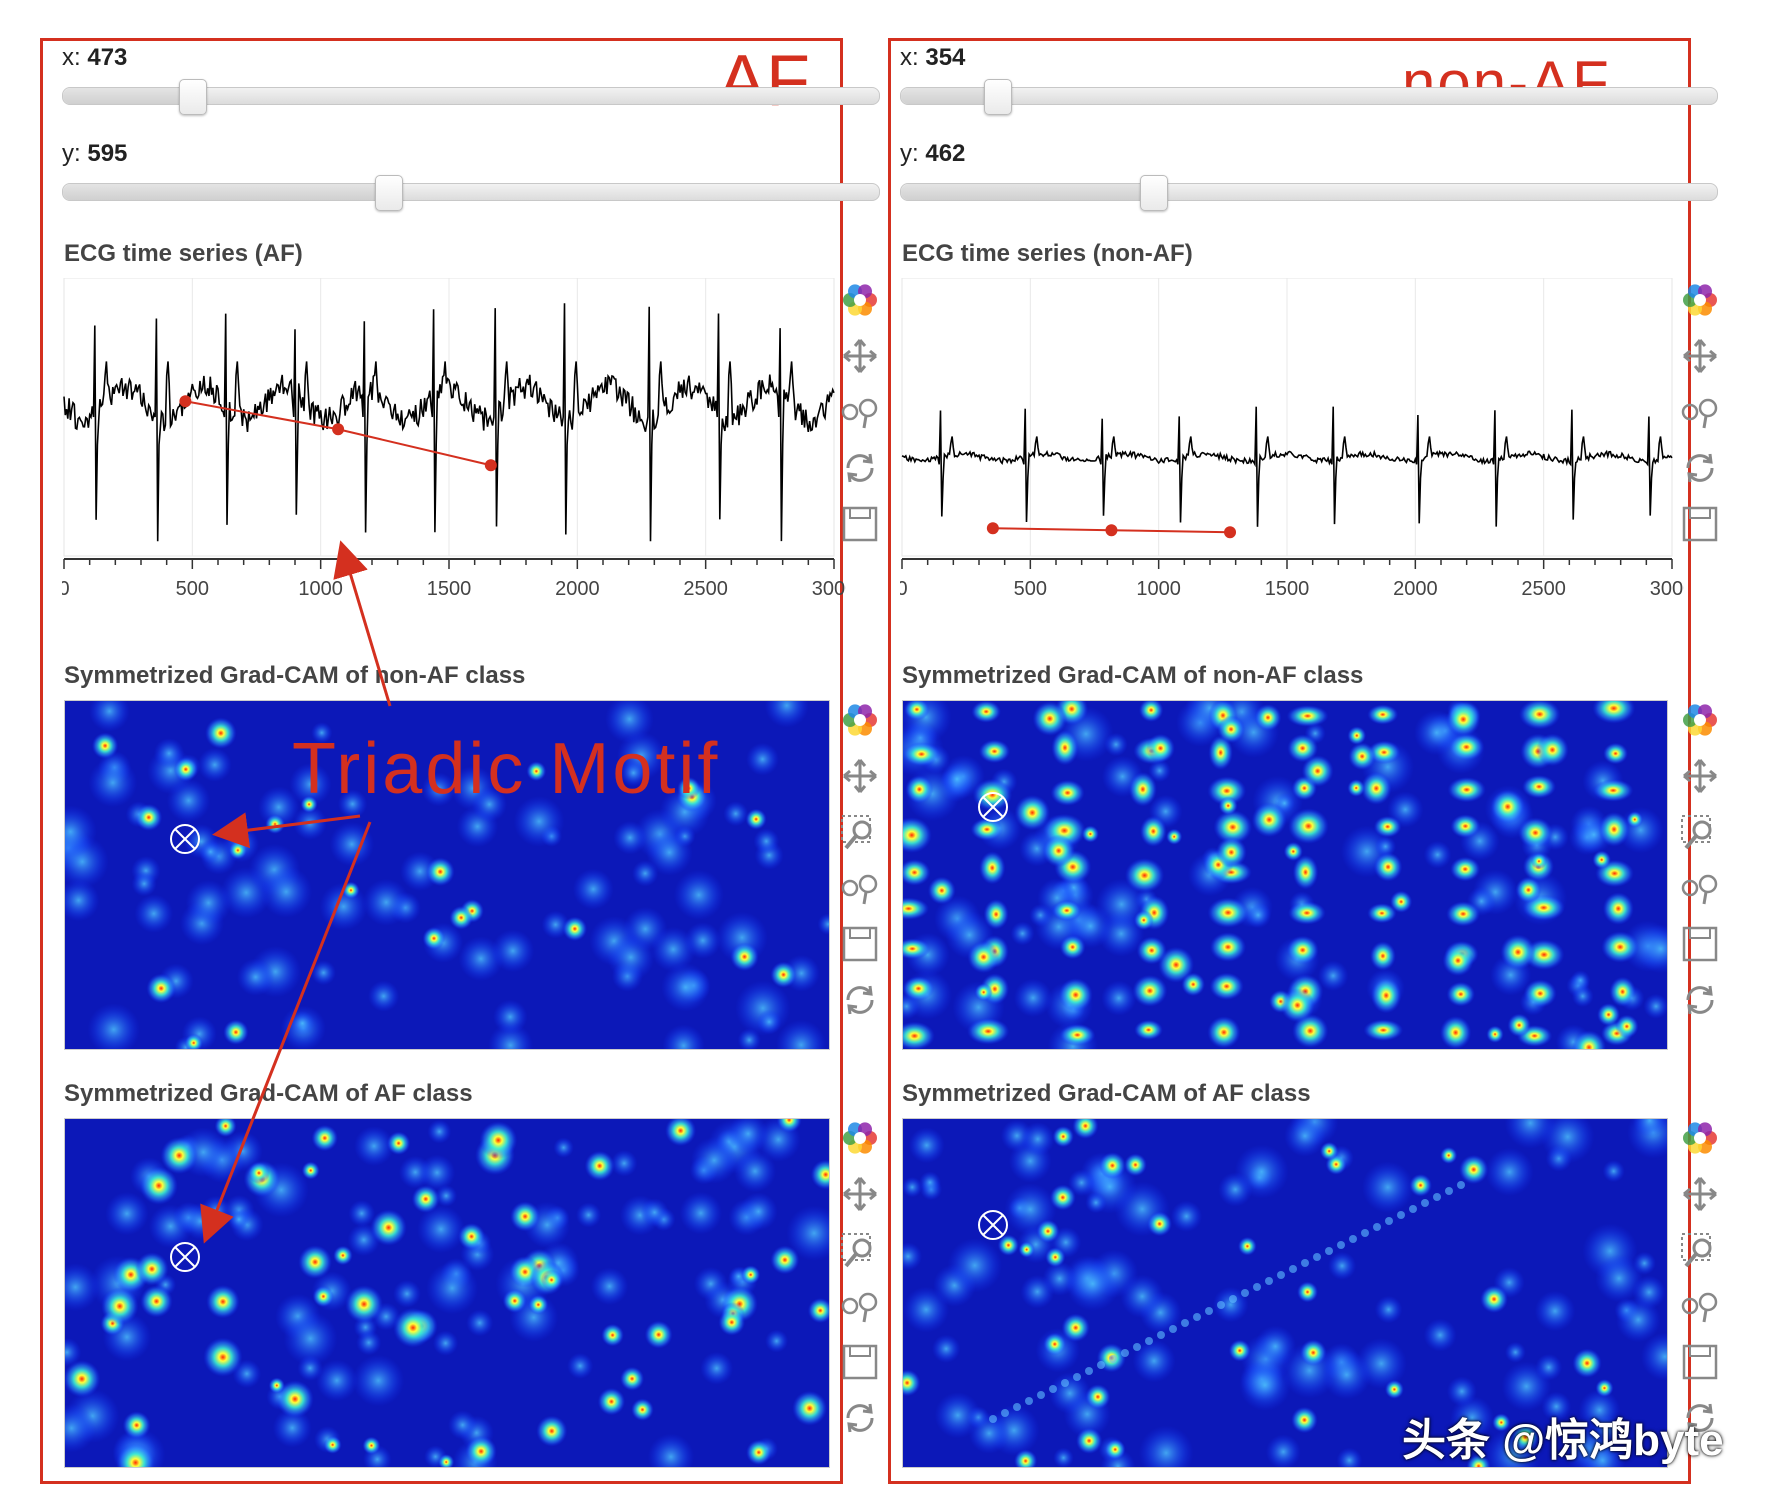 The height and width of the screenshot is (1486, 1774). I want to click on watermark: 头条 @惊鸿byte, so click(1563, 1440).